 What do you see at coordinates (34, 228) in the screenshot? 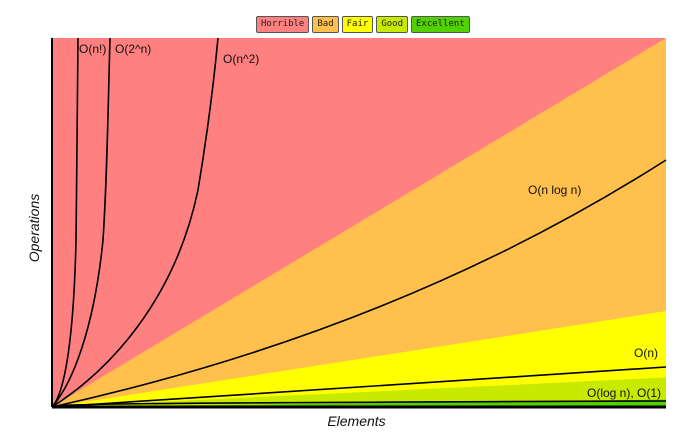
I see `y-axis-title: Operations` at bounding box center [34, 228].